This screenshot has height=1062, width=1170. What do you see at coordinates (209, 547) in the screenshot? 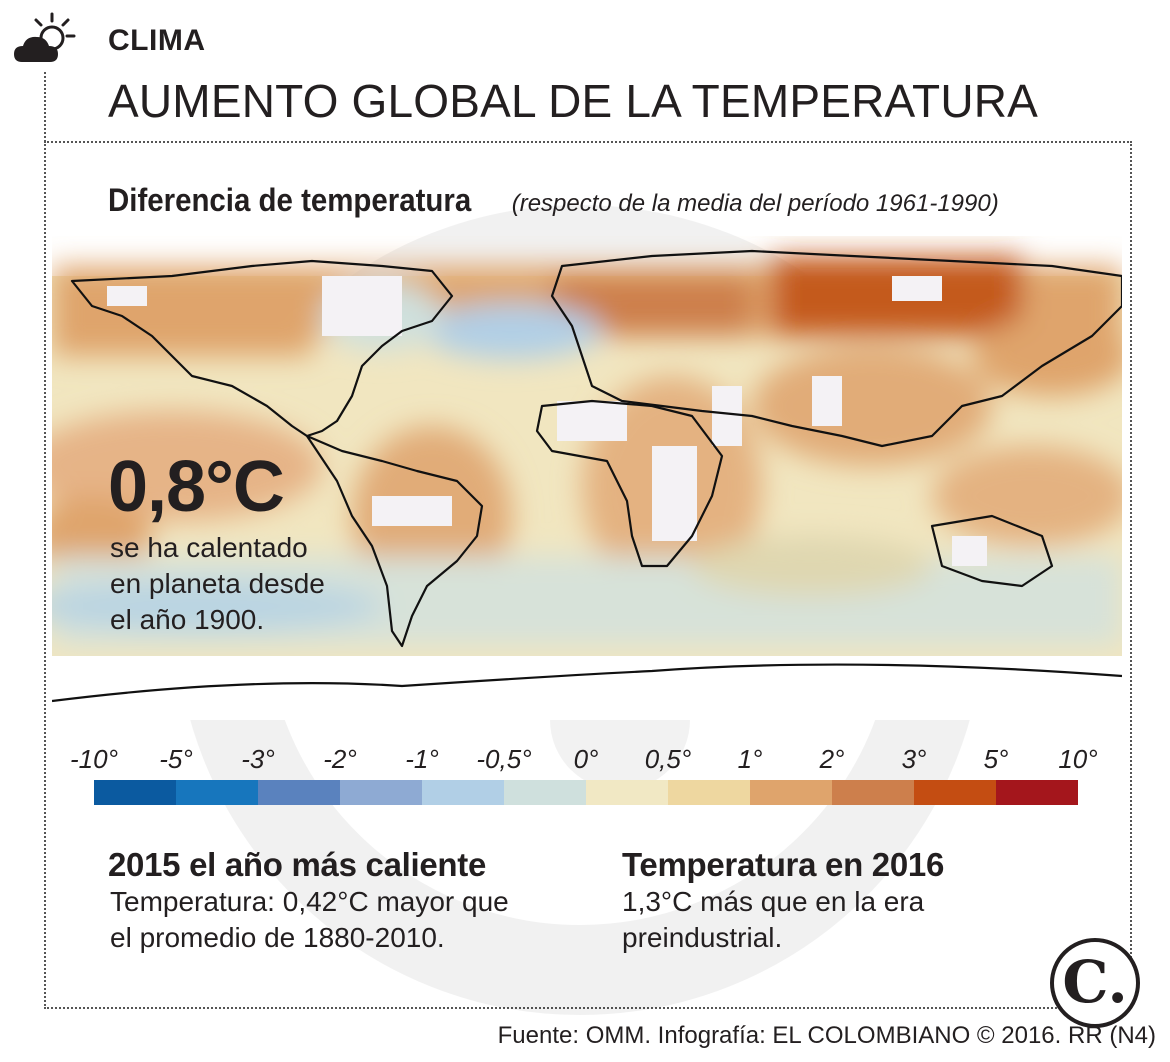
I see `warming-description-line: se ha calentado` at bounding box center [209, 547].